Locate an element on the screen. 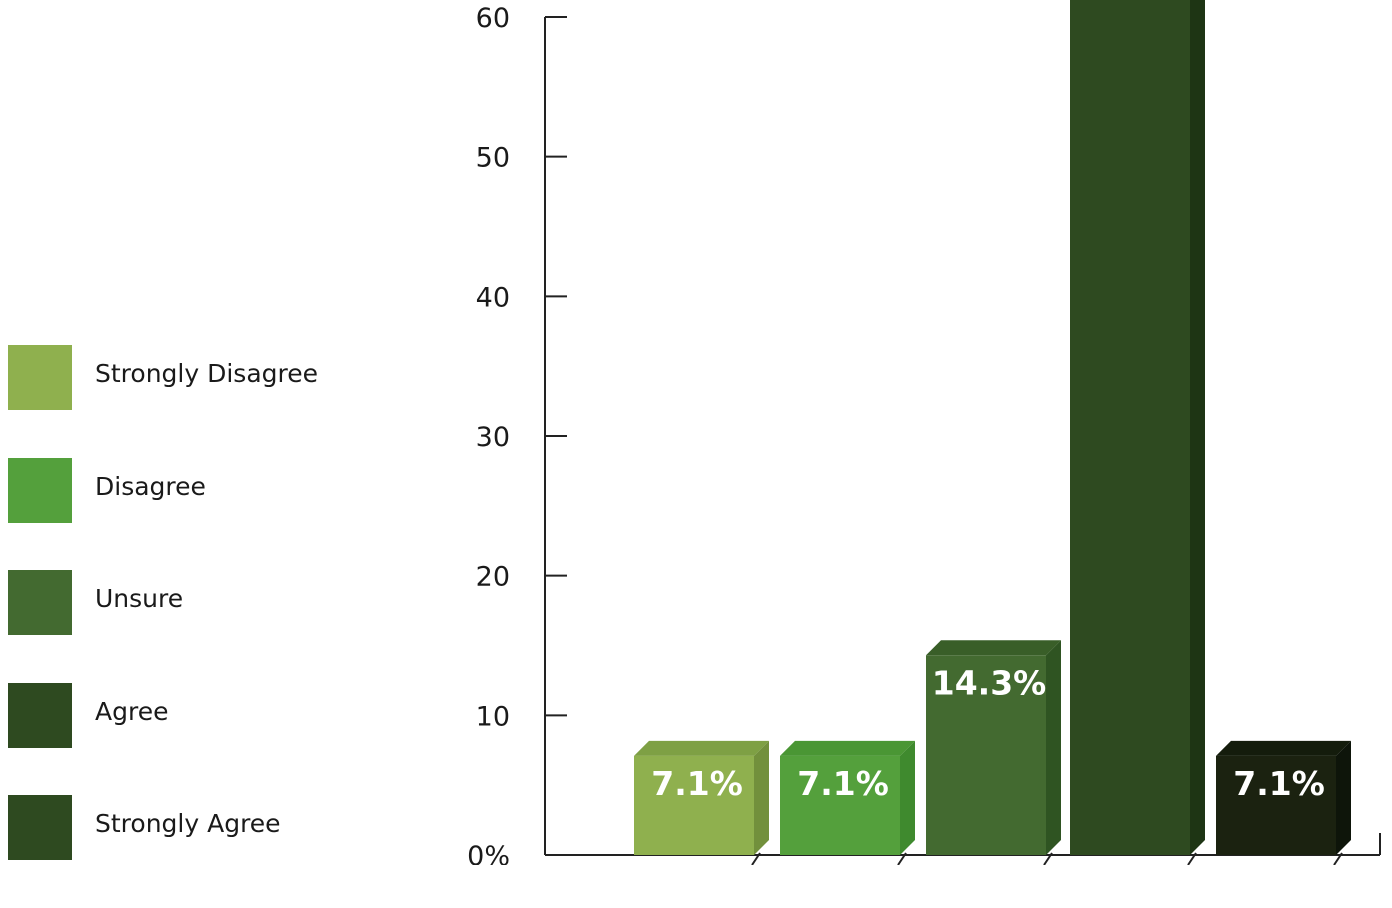 Image resolution: width=1392 pixels, height=908 pixels. legend-swatch-disagree is located at coordinates (40, 490).